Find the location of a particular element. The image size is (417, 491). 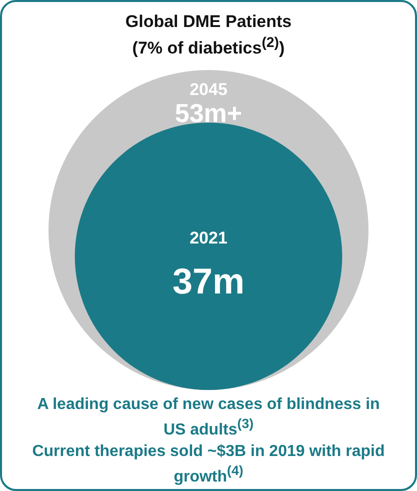

category-label: 2021 is located at coordinates (209, 238).